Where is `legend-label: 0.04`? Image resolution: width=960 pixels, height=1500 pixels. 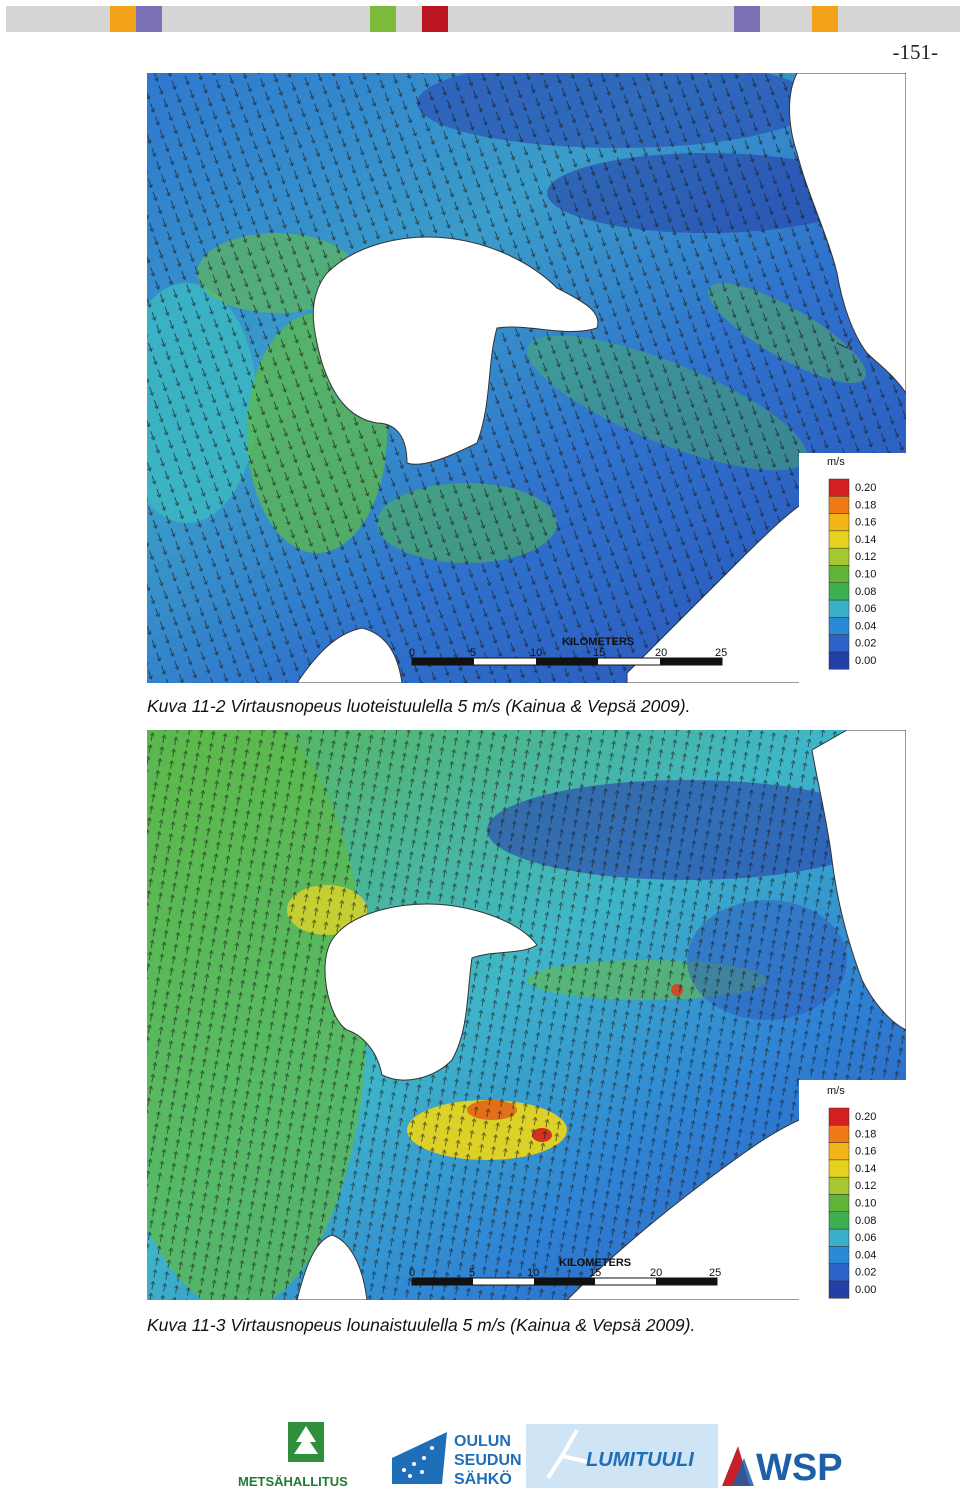 legend-label: 0.04 is located at coordinates (865, 626).